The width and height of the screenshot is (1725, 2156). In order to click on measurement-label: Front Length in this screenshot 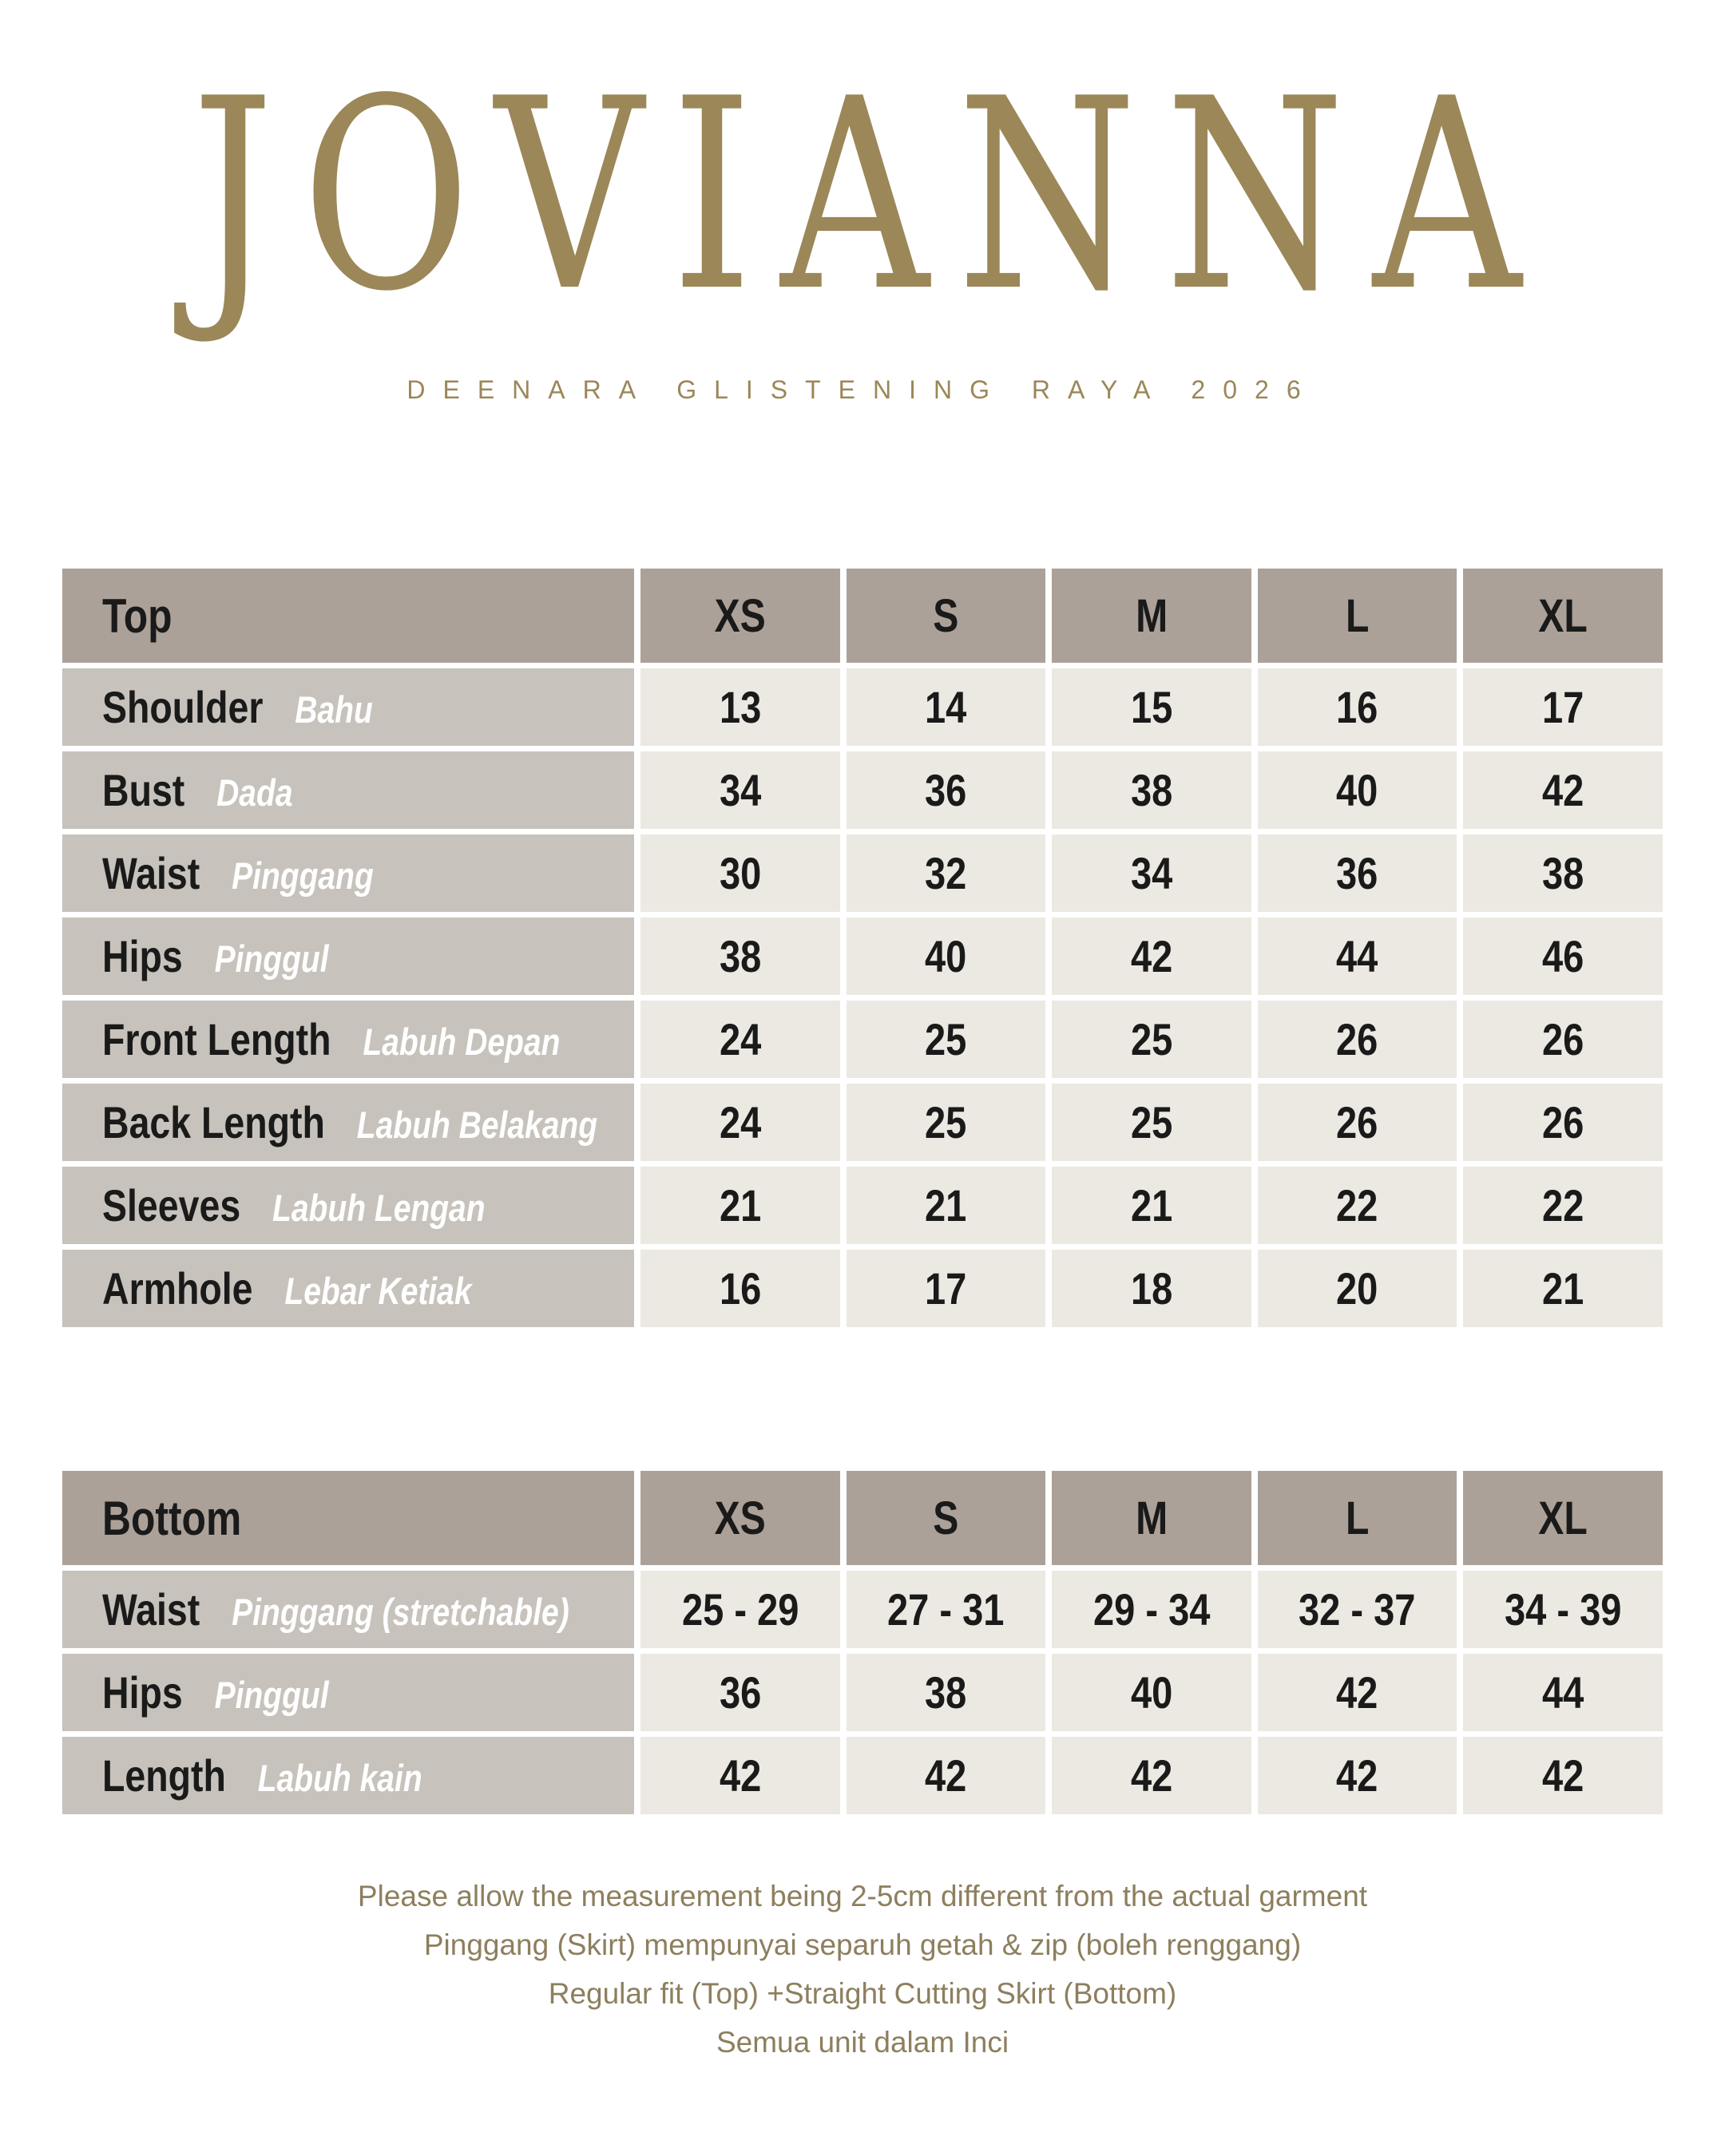, I will do `click(216, 1039)`.